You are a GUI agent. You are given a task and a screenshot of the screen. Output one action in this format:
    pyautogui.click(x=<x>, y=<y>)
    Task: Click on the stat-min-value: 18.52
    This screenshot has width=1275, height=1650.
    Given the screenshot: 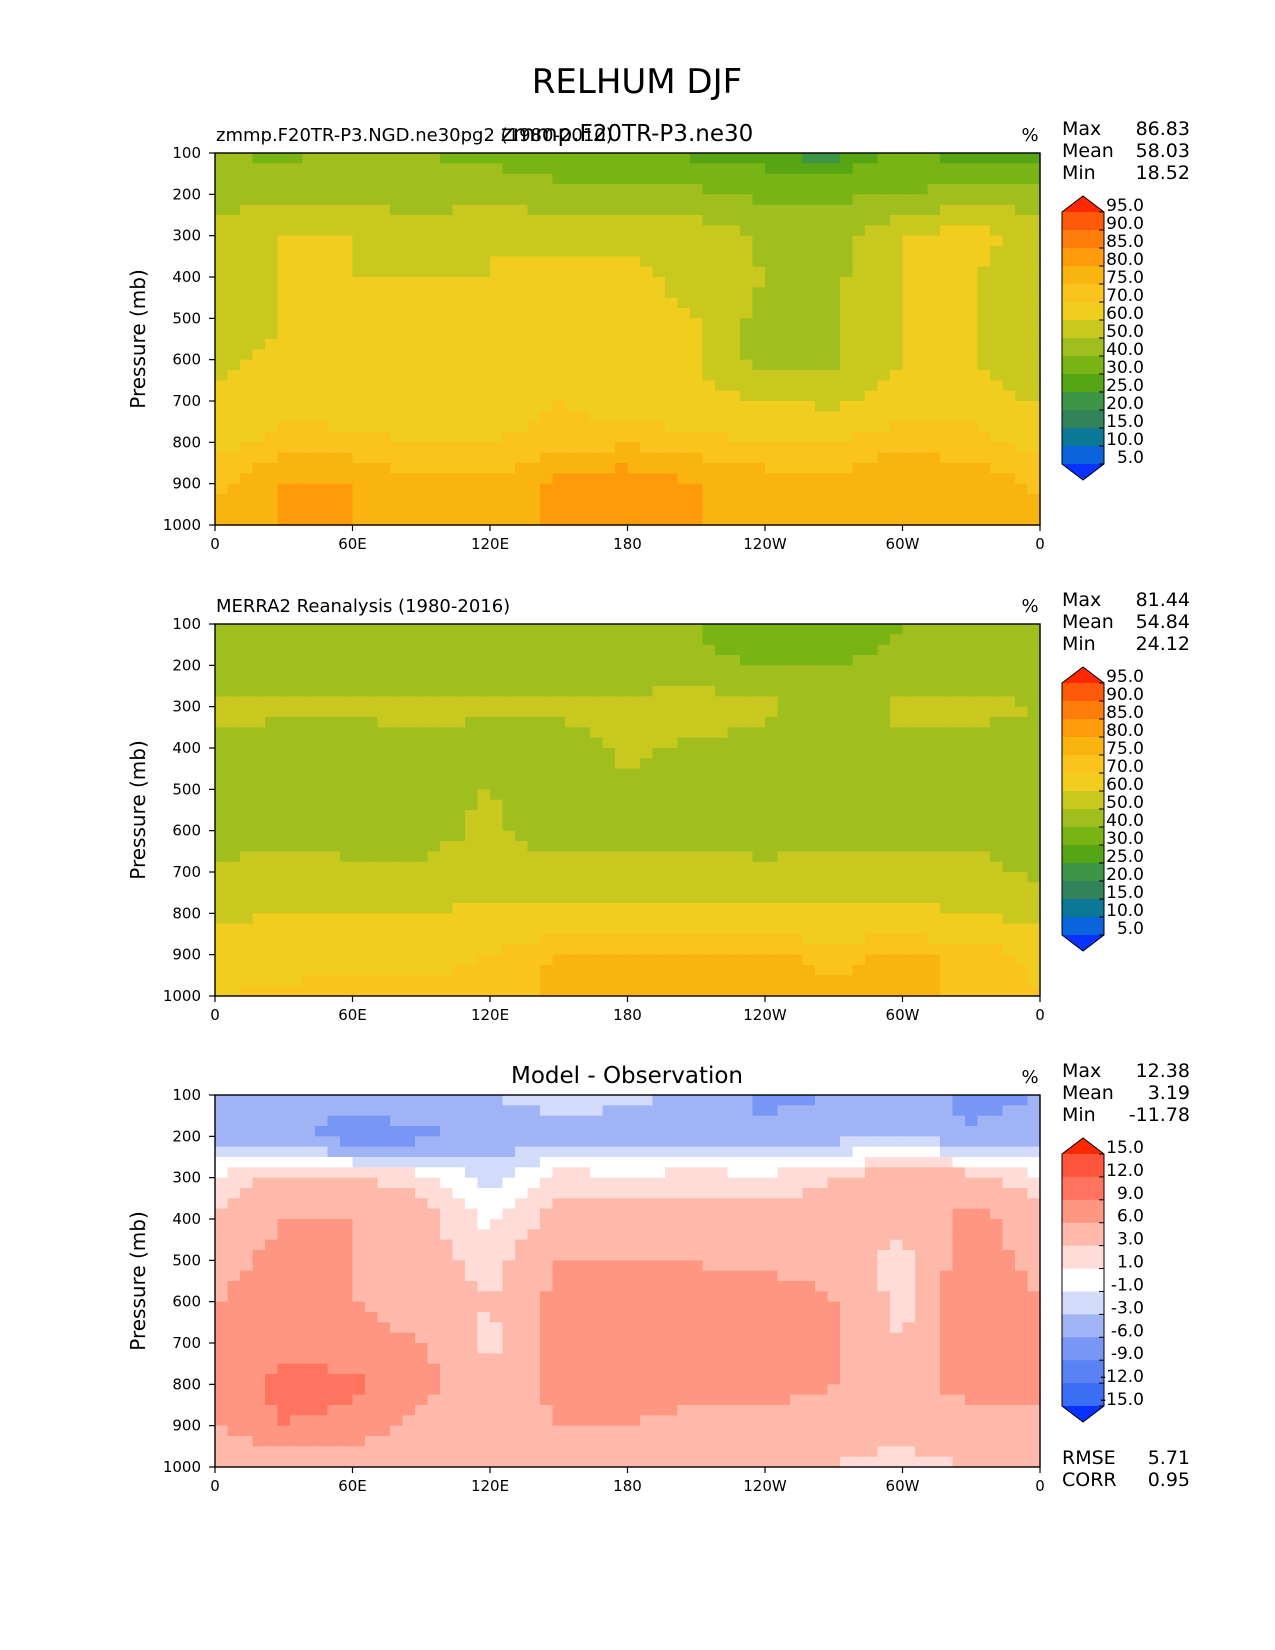 What is the action you would take?
    pyautogui.click(x=1163, y=173)
    